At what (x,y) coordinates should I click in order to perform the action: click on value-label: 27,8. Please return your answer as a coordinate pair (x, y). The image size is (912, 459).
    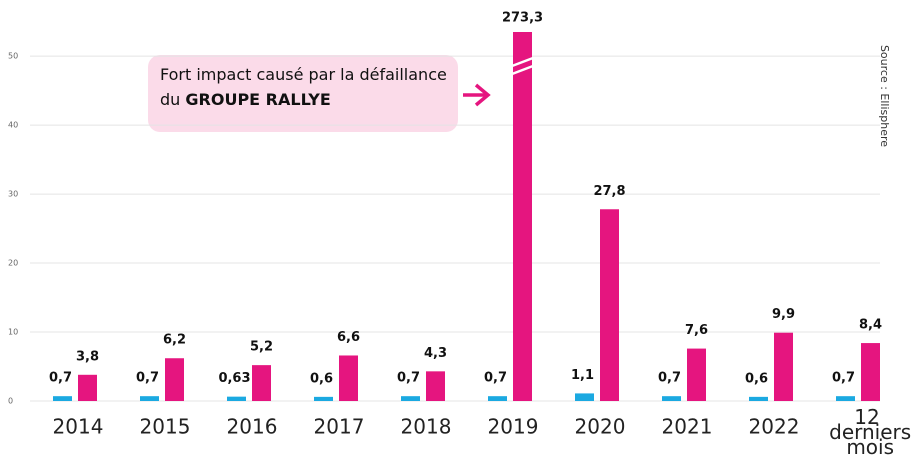
    Looking at the image, I should click on (609, 191).